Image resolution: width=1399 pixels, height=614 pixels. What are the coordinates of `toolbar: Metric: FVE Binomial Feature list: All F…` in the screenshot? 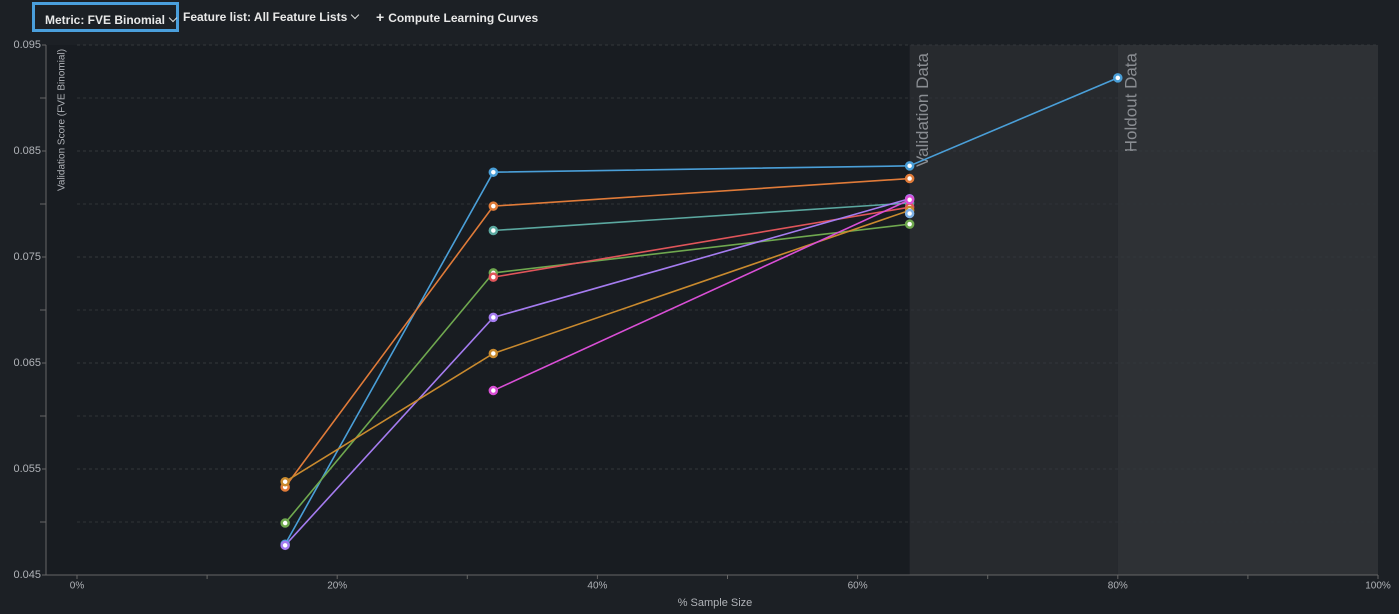 It's located at (699, 18).